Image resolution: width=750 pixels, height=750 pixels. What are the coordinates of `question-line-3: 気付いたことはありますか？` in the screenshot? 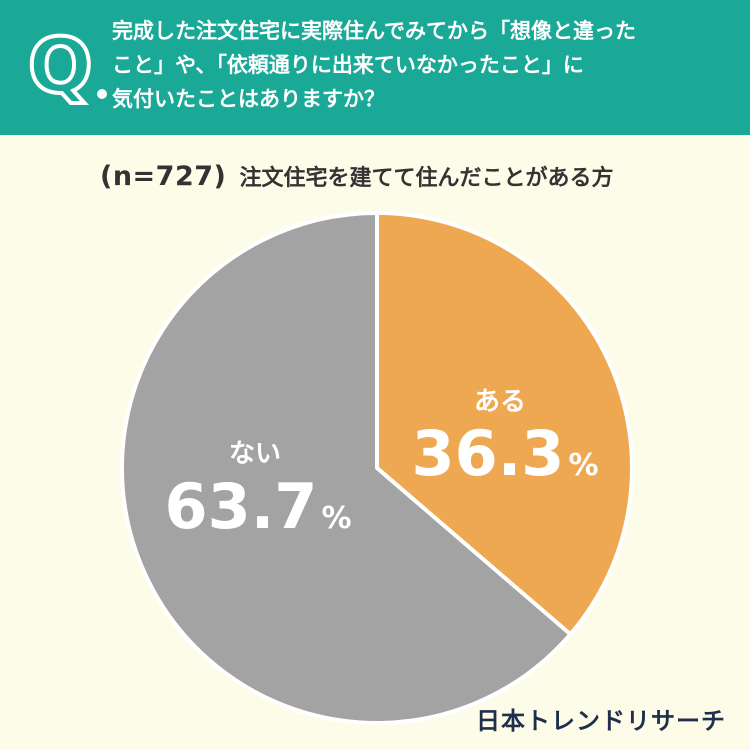 It's located at (248, 99).